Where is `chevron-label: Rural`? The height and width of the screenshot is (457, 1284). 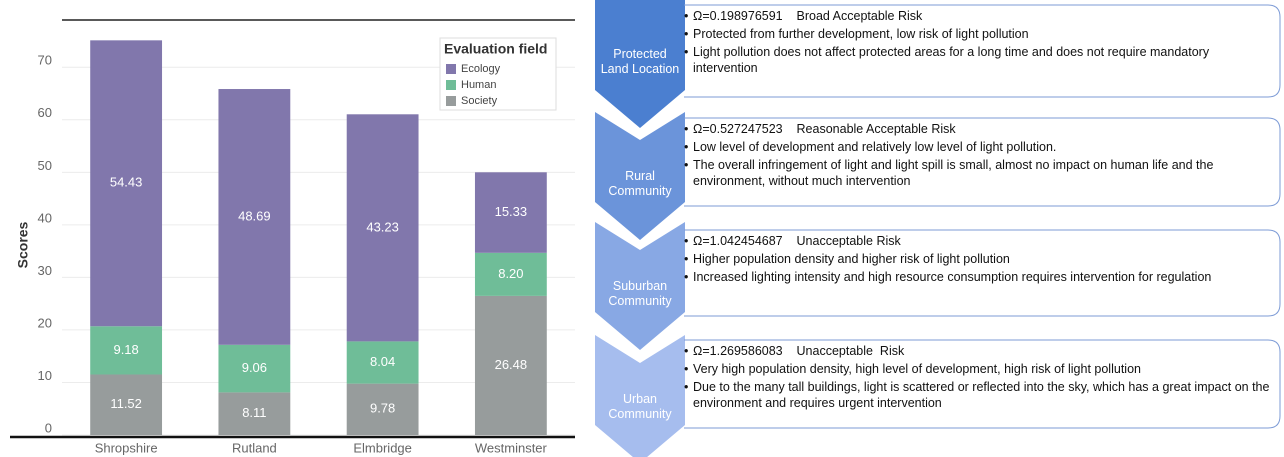 chevron-label: Rural is located at coordinates (640, 176).